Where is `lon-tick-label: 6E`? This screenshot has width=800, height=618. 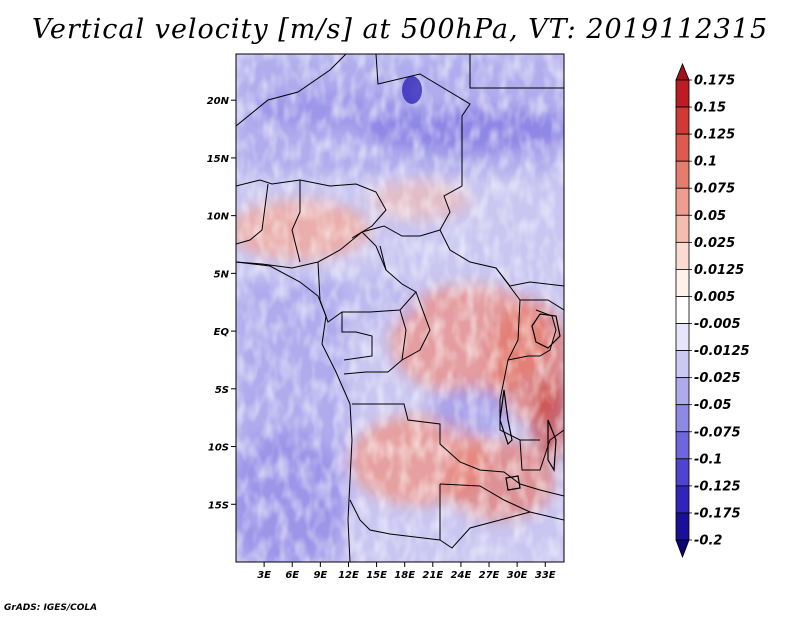
lon-tick-label: 6E is located at coordinates (292, 575).